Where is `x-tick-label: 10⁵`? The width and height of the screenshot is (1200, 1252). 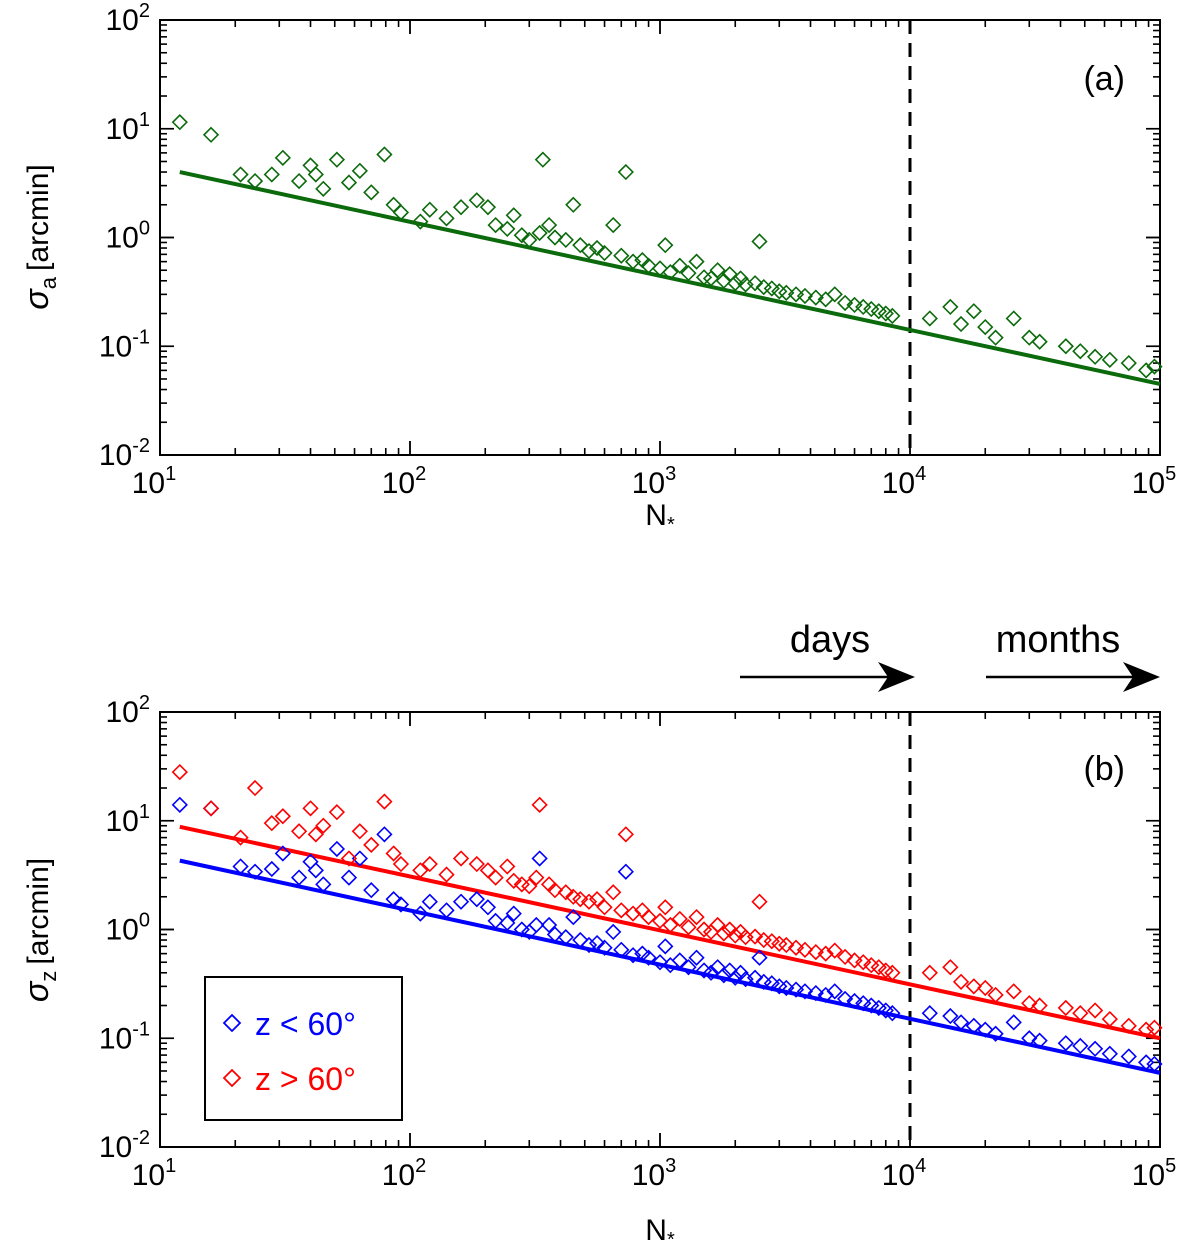 x-tick-label: 10⁵ is located at coordinates (1154, 1173).